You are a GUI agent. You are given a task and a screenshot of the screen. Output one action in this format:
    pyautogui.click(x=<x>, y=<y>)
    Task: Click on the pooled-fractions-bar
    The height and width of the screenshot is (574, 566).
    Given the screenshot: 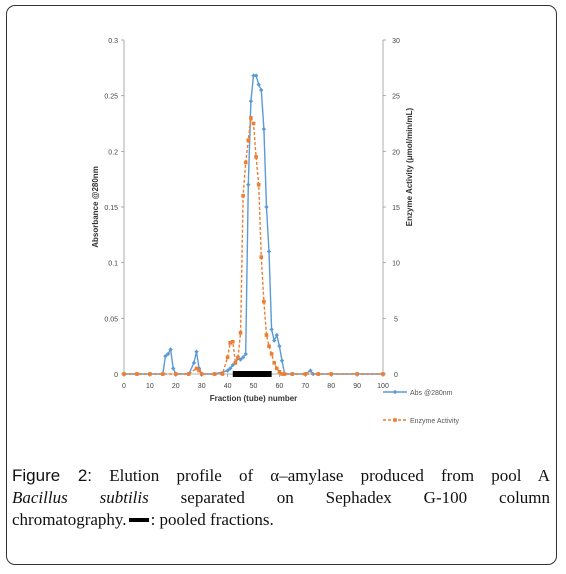 What is the action you would take?
    pyautogui.click(x=252, y=374)
    